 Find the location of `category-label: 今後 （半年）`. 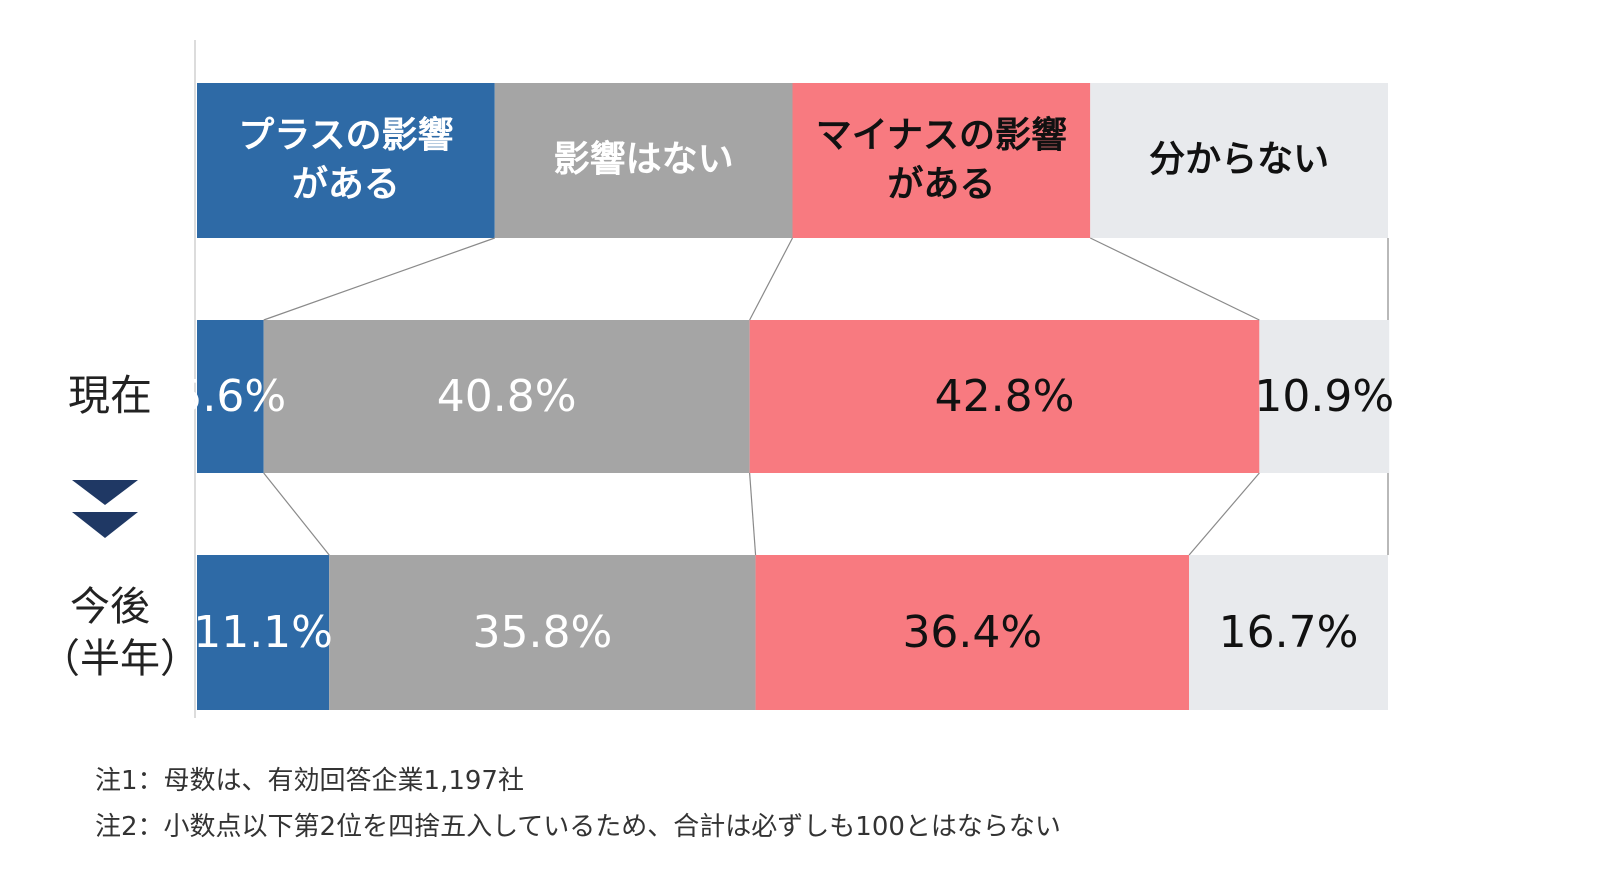

category-label: 今後 （半年） is located at coordinates (120, 632).